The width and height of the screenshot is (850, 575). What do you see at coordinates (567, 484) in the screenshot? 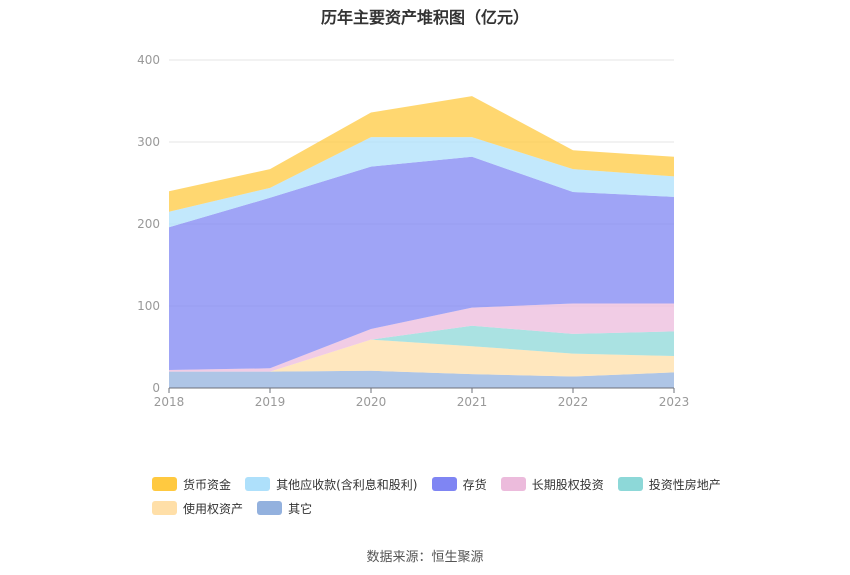
I see `legend-label-long-term-equity: 长期股权投资` at bounding box center [567, 484].